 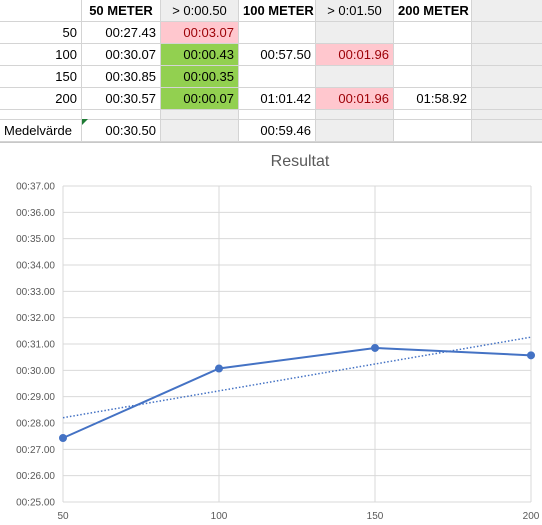 What do you see at coordinates (63, 516) in the screenshot?
I see `x-tick-label: 50` at bounding box center [63, 516].